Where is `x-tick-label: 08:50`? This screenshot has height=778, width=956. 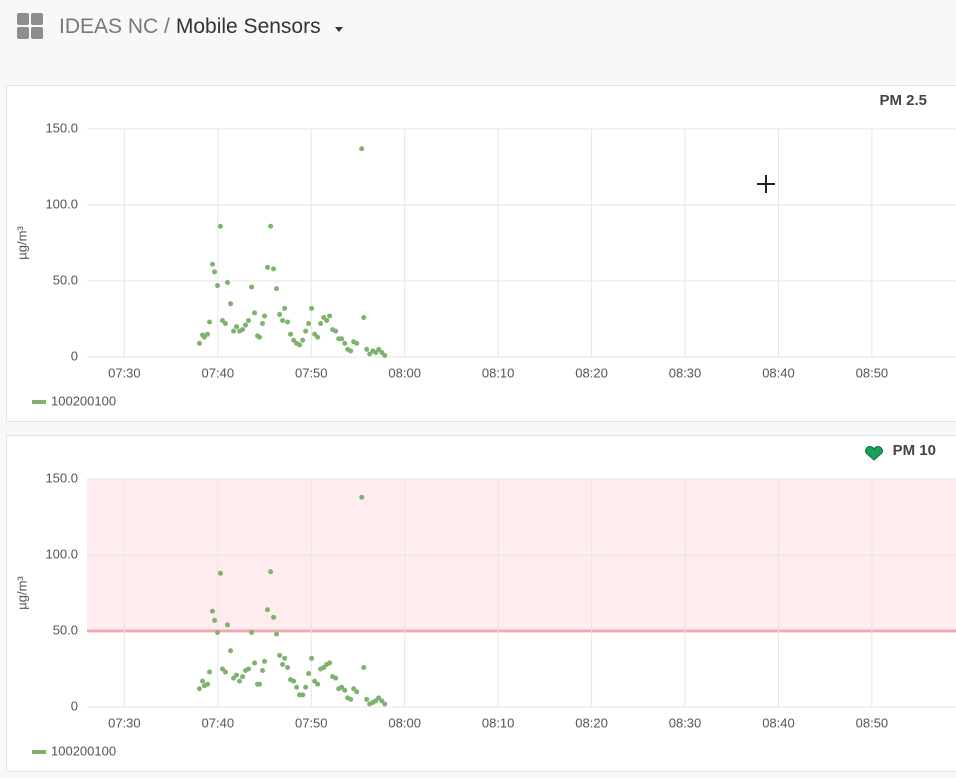
x-tick-label: 08:50 is located at coordinates (872, 722).